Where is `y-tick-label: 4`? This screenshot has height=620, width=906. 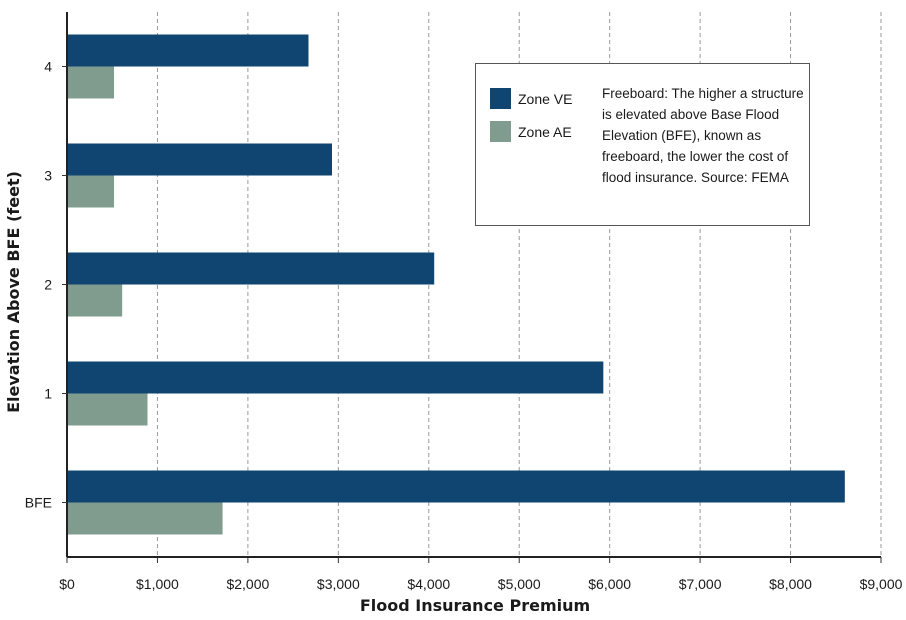 y-tick-label: 4 is located at coordinates (48, 67).